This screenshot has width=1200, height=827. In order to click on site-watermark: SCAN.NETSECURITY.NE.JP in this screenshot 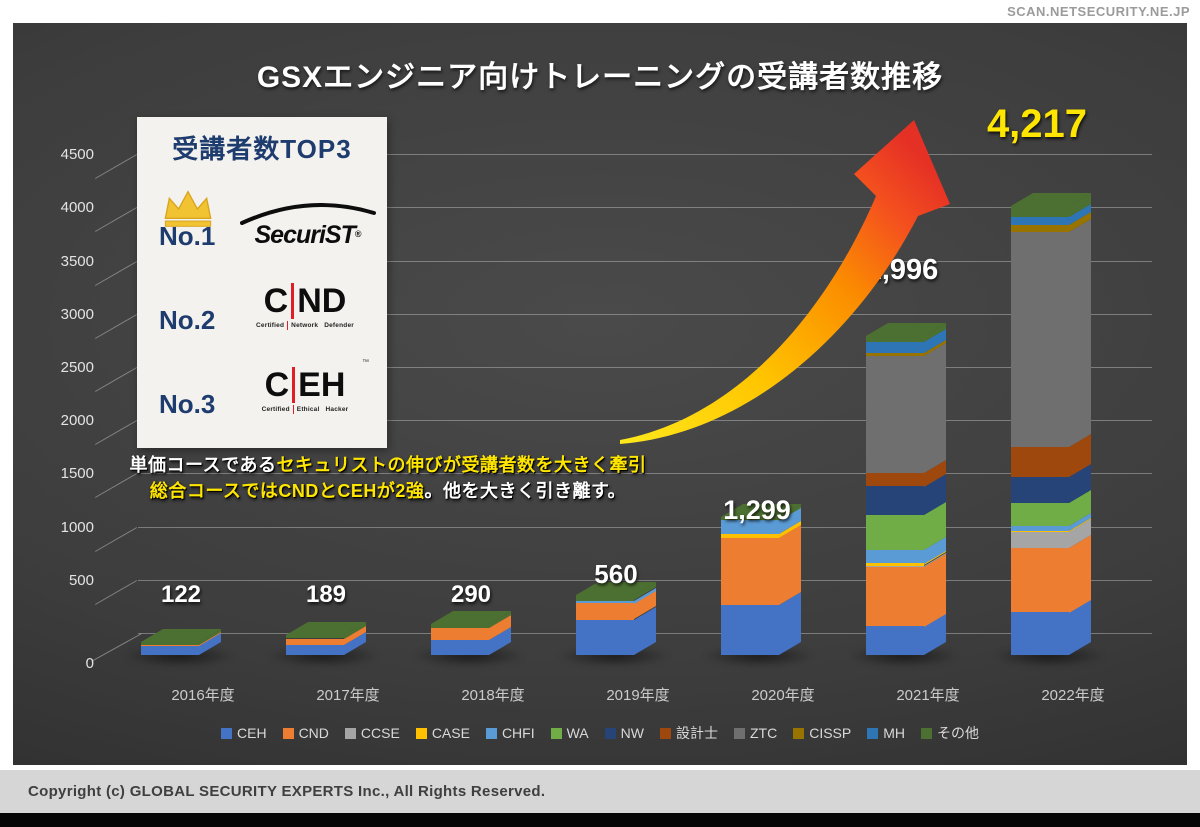, I will do `click(1098, 11)`.